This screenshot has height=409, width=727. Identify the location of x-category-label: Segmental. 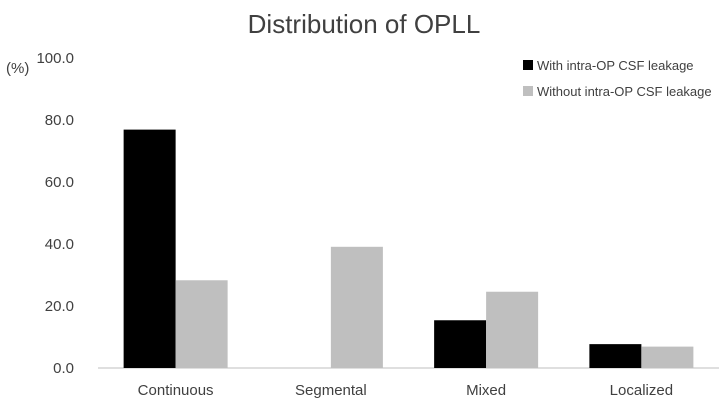
(331, 390).